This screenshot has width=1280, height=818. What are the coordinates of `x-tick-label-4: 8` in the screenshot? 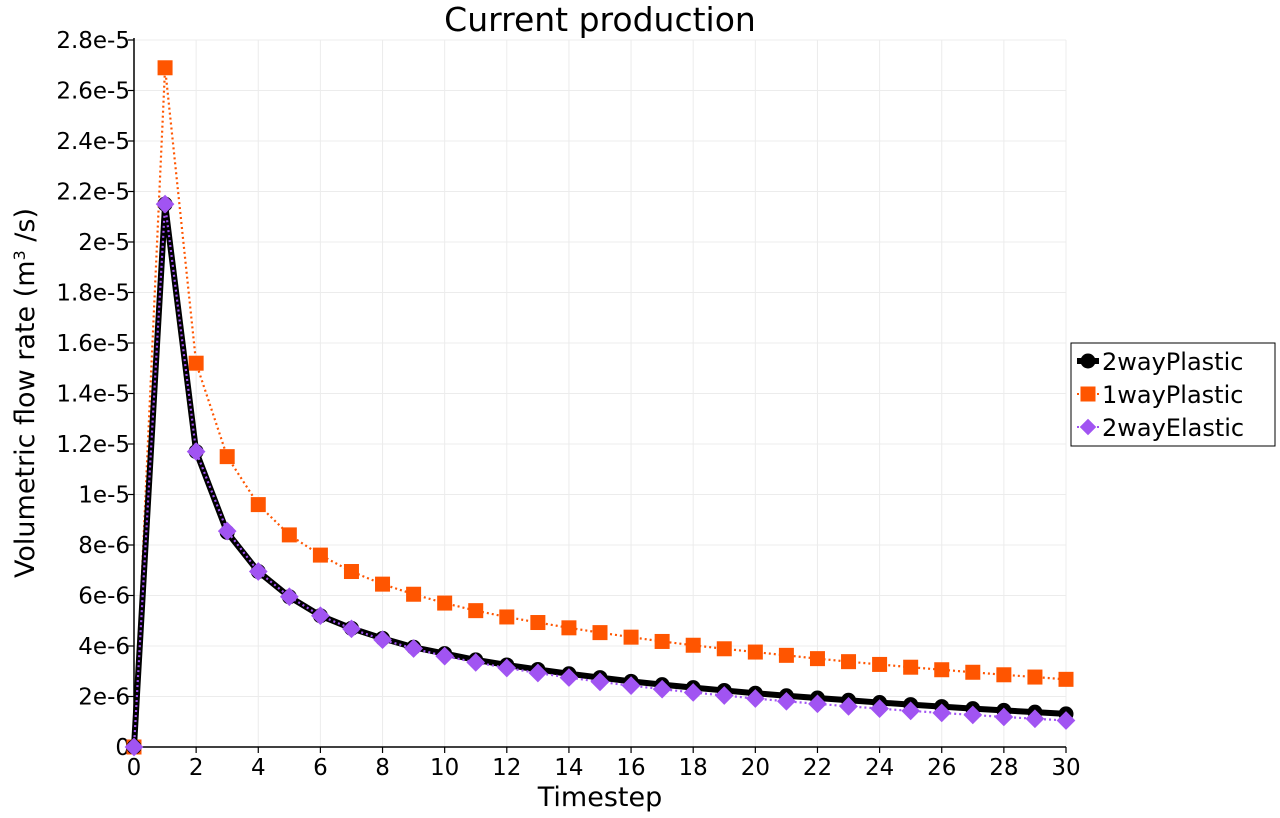 It's located at (382, 768).